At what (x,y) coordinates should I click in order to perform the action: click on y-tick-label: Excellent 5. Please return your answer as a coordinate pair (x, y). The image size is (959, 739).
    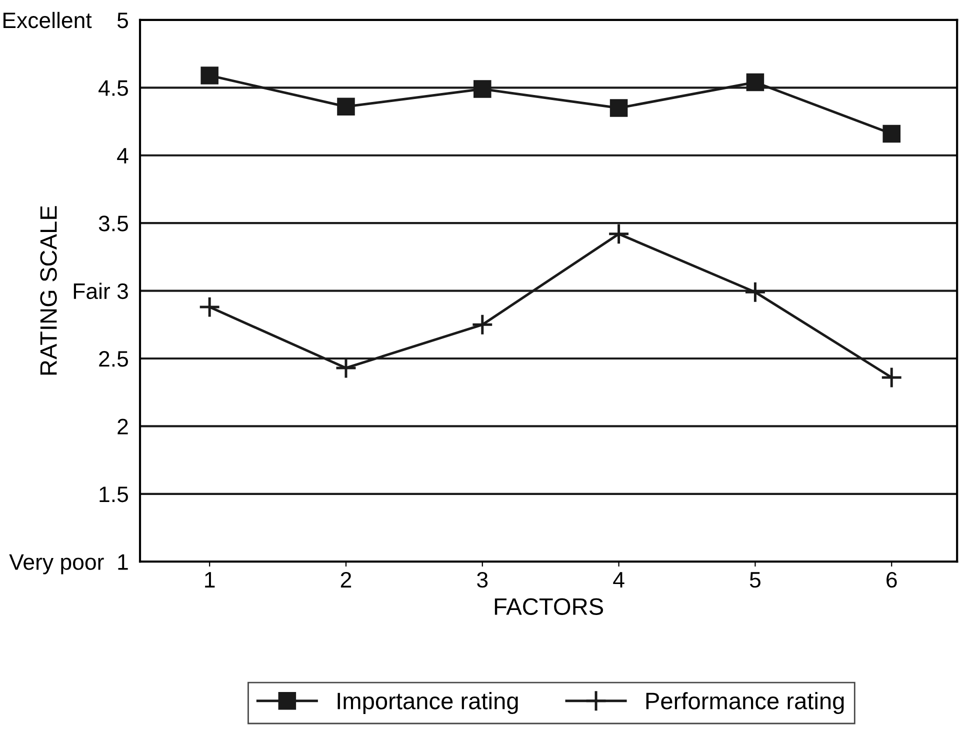
    Looking at the image, I should click on (66, 20).